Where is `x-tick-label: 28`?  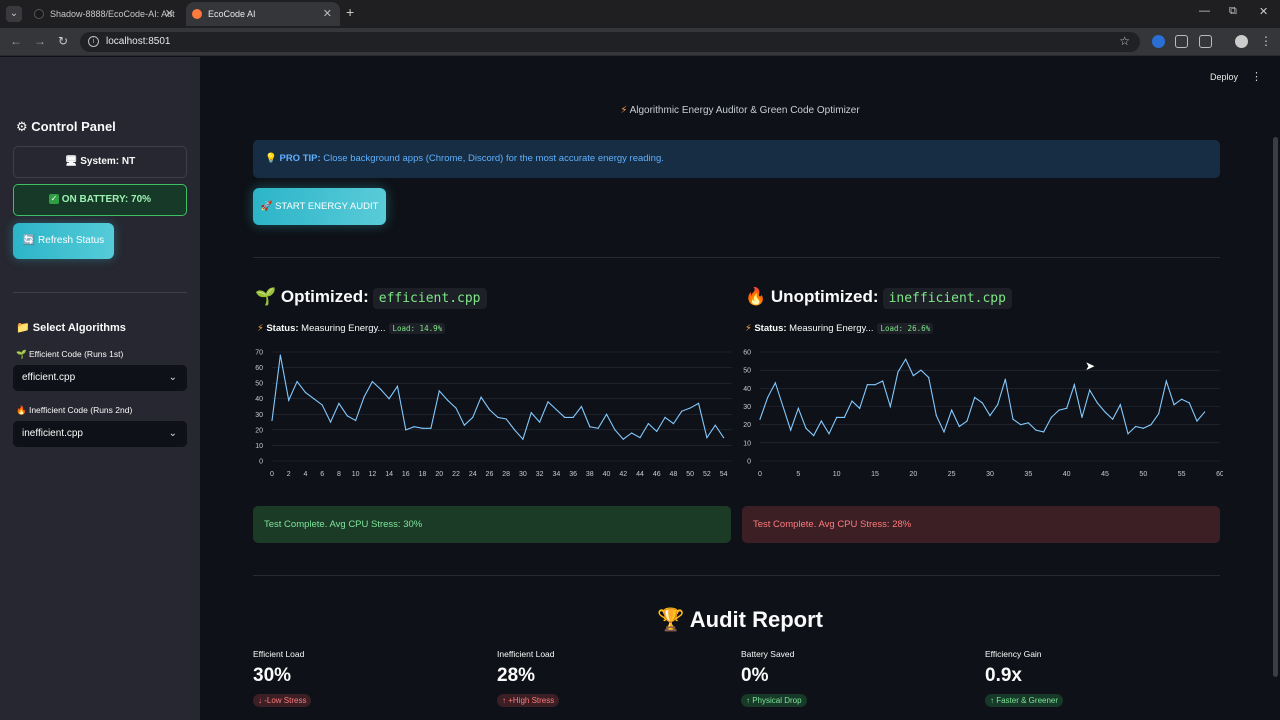 x-tick-label: 28 is located at coordinates (506, 474).